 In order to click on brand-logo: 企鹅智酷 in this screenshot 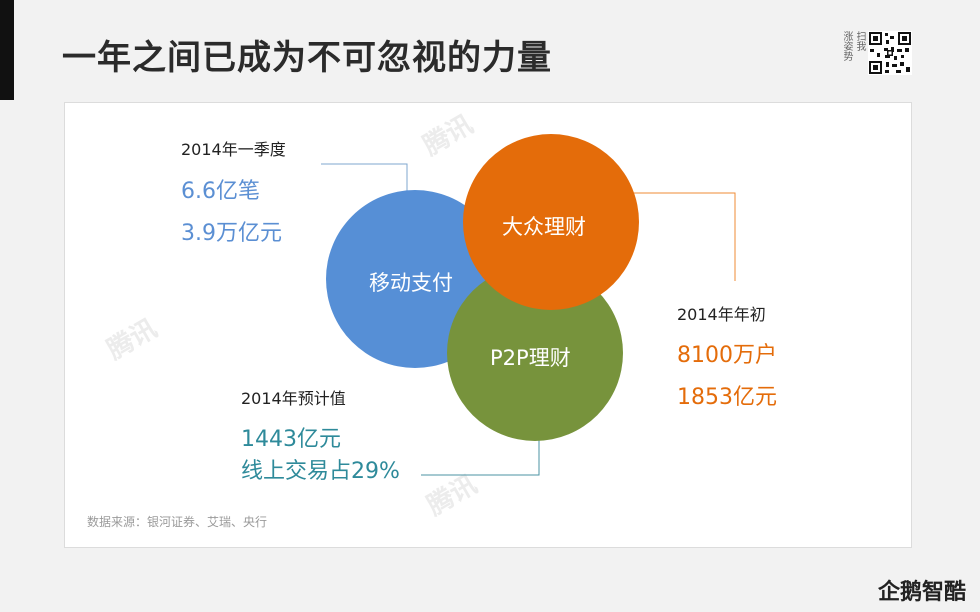, I will do `click(921, 592)`.